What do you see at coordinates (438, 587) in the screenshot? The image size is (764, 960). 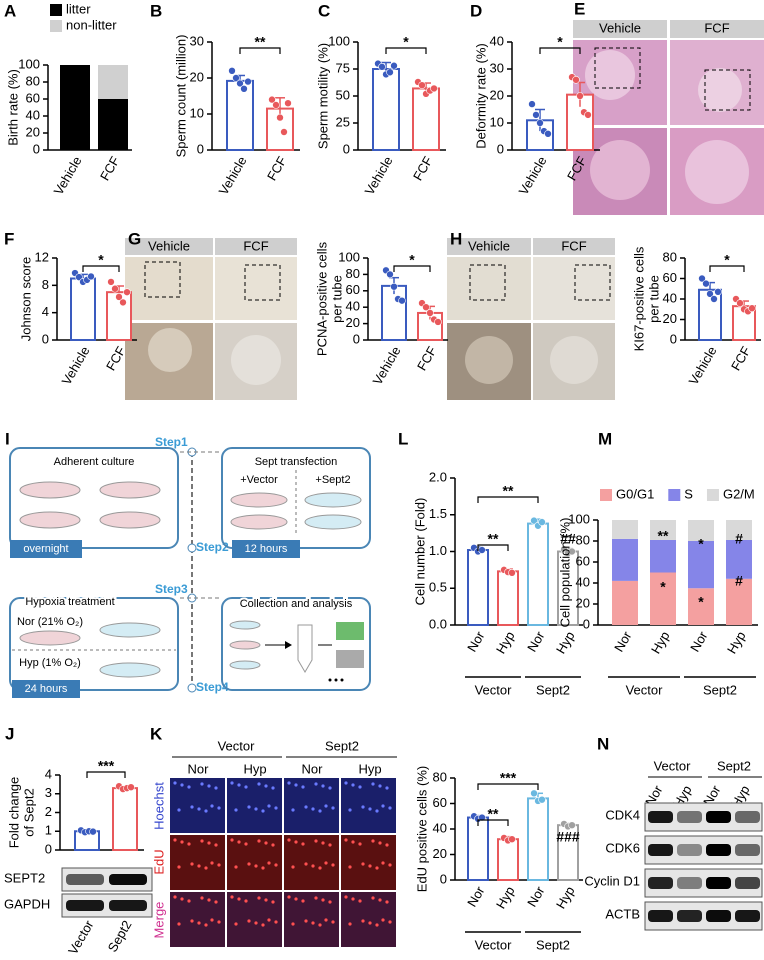 I see `y-tick-label: 0.5` at bounding box center [438, 587].